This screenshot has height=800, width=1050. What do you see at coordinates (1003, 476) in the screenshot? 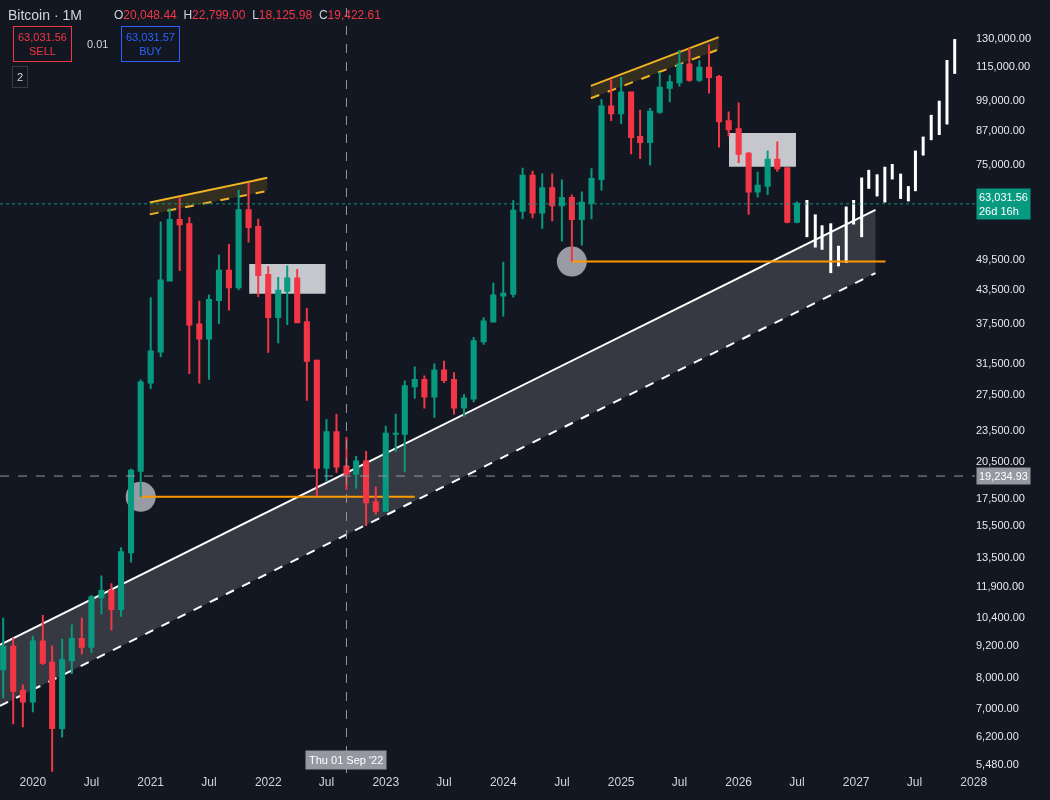
I see `ref-line-label: 19,234.93` at bounding box center [1003, 476].